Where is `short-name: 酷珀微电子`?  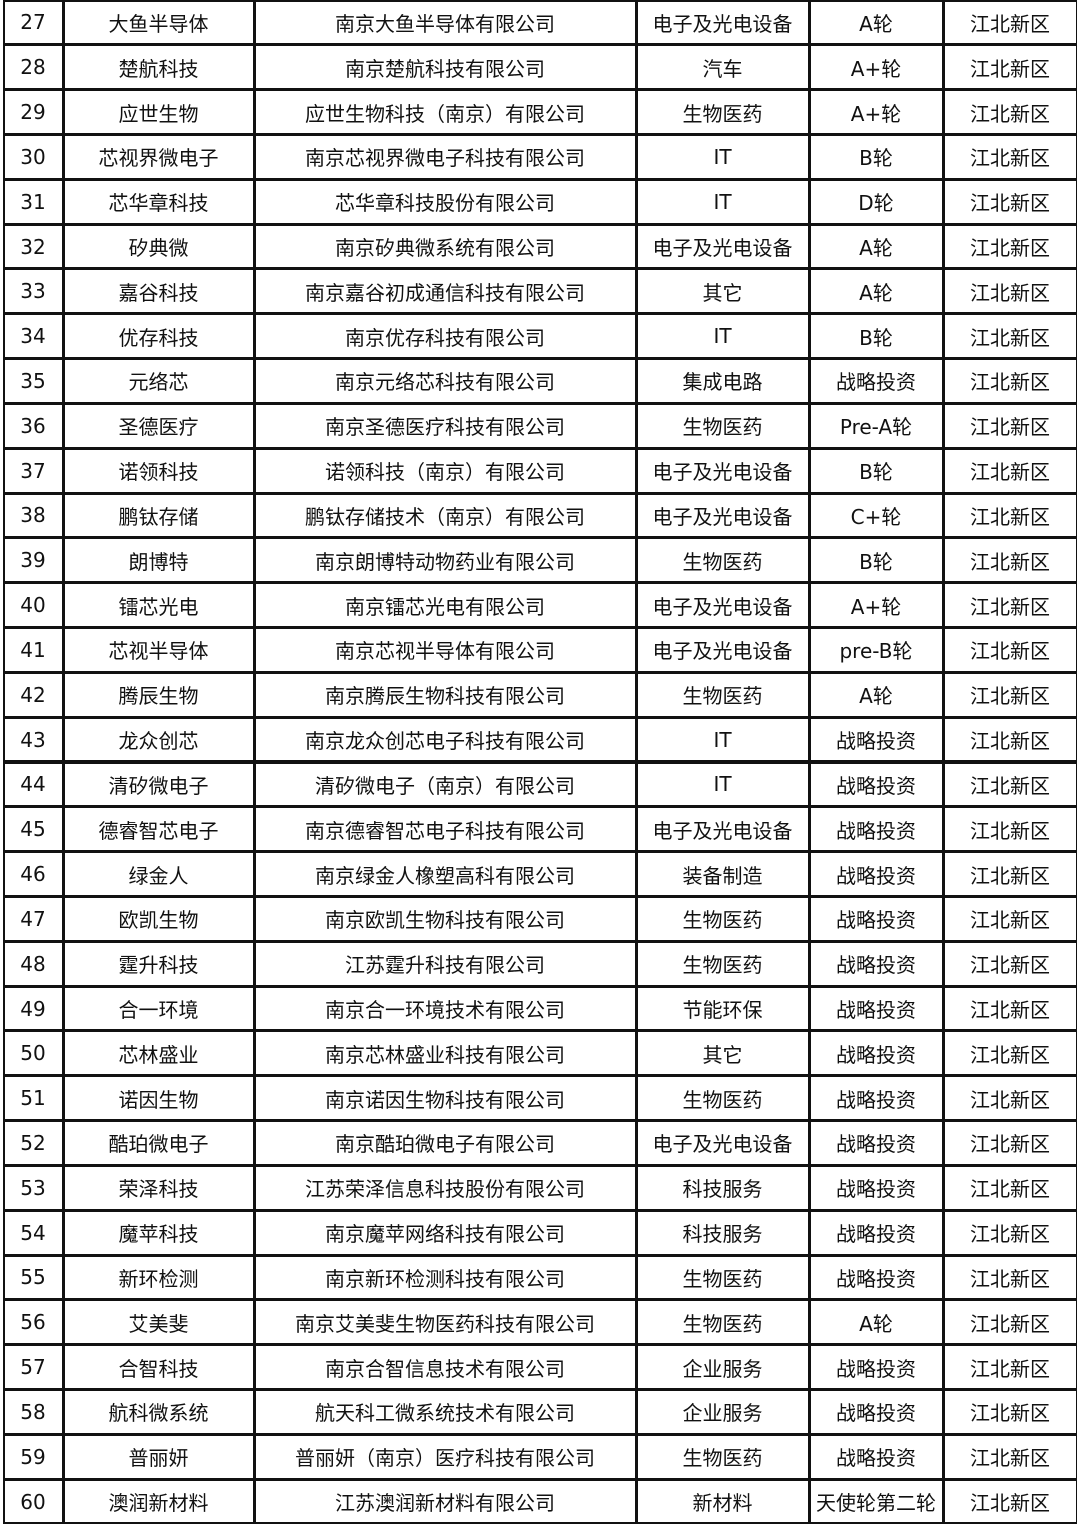
short-name: 酷珀微电子 is located at coordinates (158, 1143).